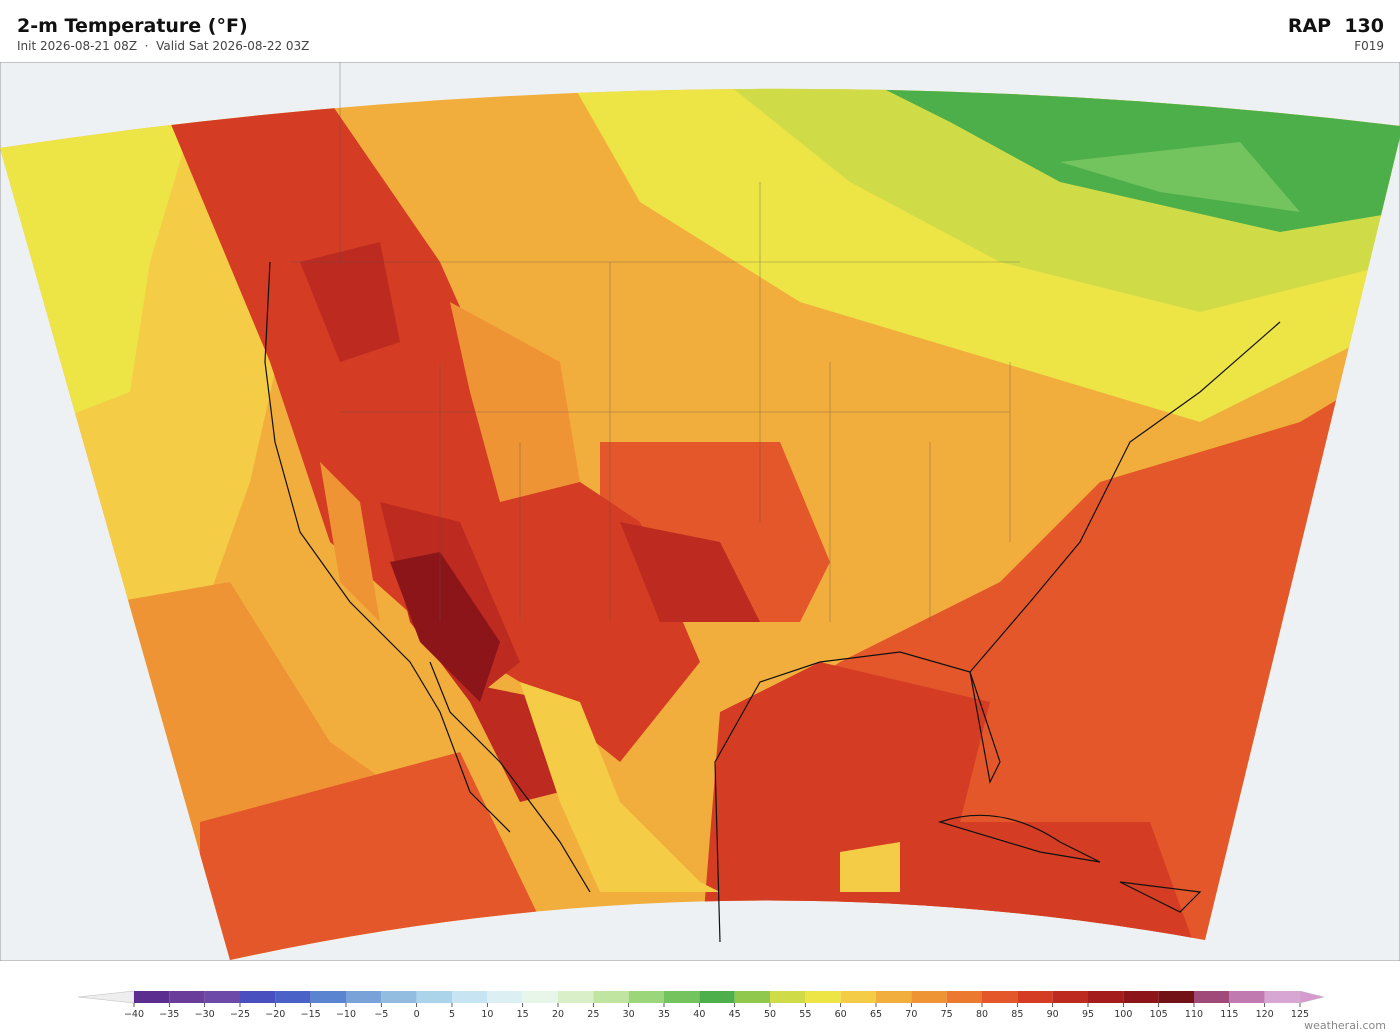 The image size is (1400, 1034). I want to click on tick-label: 120, so click(1265, 1014).